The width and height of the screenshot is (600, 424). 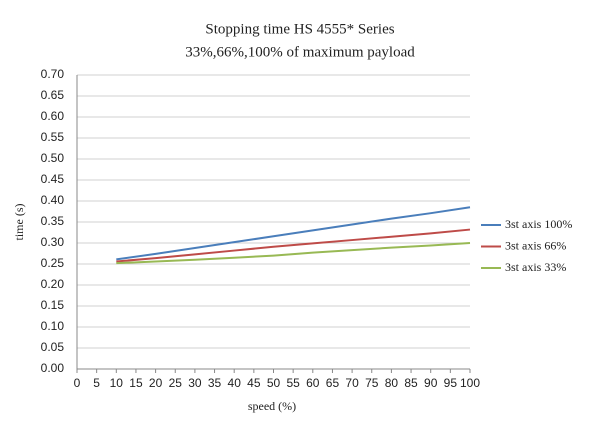 What do you see at coordinates (313, 383) in the screenshot?
I see `x-tick-label: 60` at bounding box center [313, 383].